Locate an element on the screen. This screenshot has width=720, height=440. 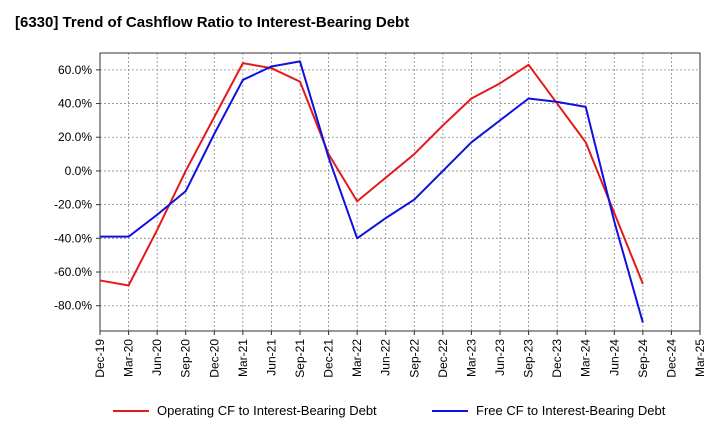
x-tick-label: Mar-22 is located at coordinates (357, 358).